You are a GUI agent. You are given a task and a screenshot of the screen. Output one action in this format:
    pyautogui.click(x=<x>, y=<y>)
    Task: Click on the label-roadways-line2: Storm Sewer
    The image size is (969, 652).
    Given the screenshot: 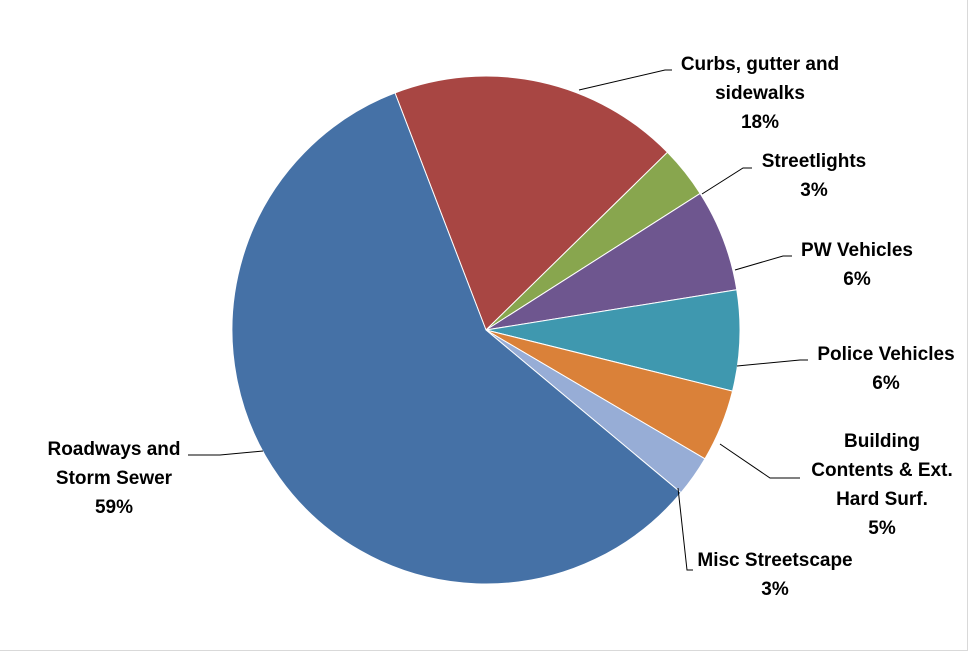 What is the action you would take?
    pyautogui.click(x=114, y=478)
    